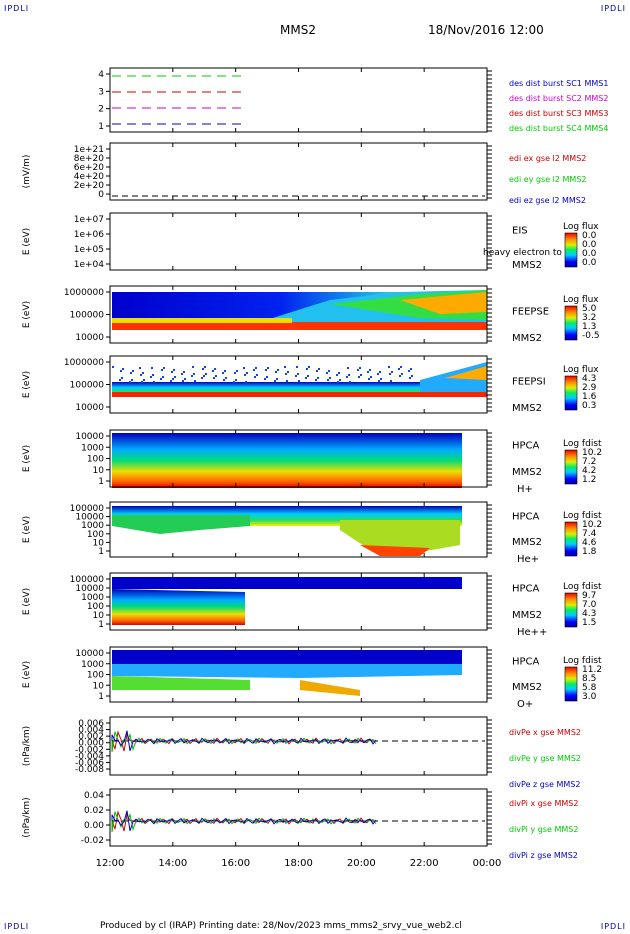  Describe the element at coordinates (581, 370) in the screenshot. I see `colorbar-title: Log flux` at that location.